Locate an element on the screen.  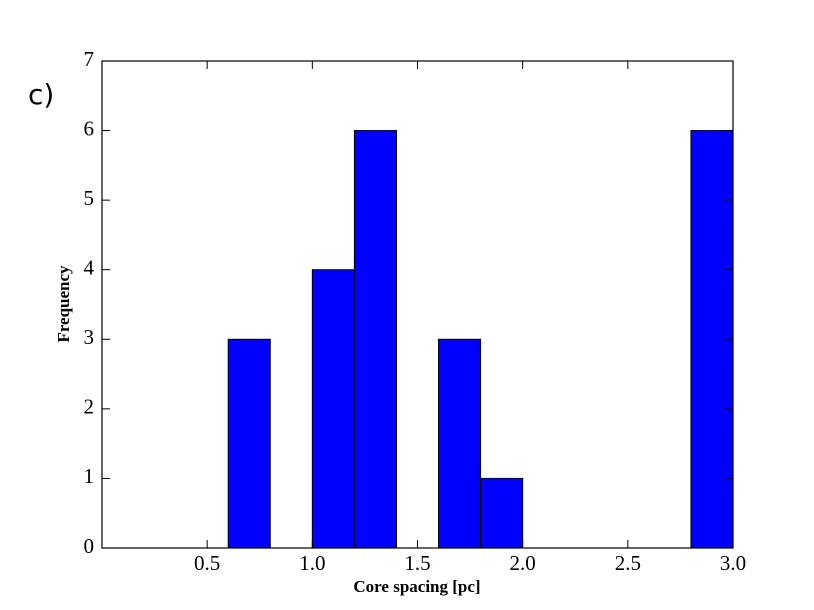
y-tick-label: 7 is located at coordinates (89, 59).